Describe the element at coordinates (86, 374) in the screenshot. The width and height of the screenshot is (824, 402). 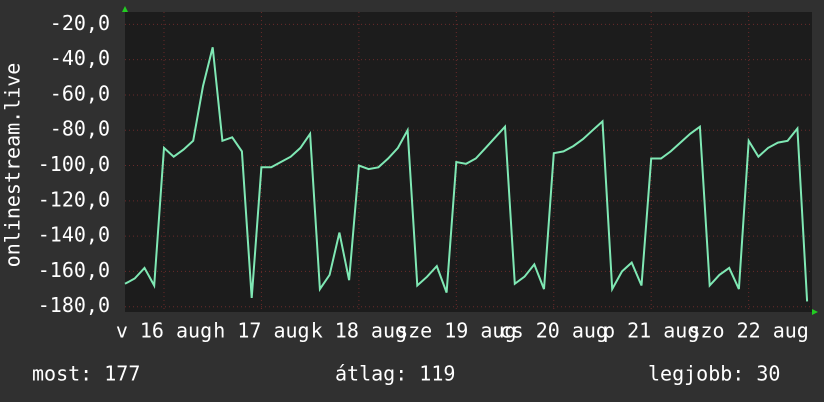
I see `footer-stat: most: 177` at that location.